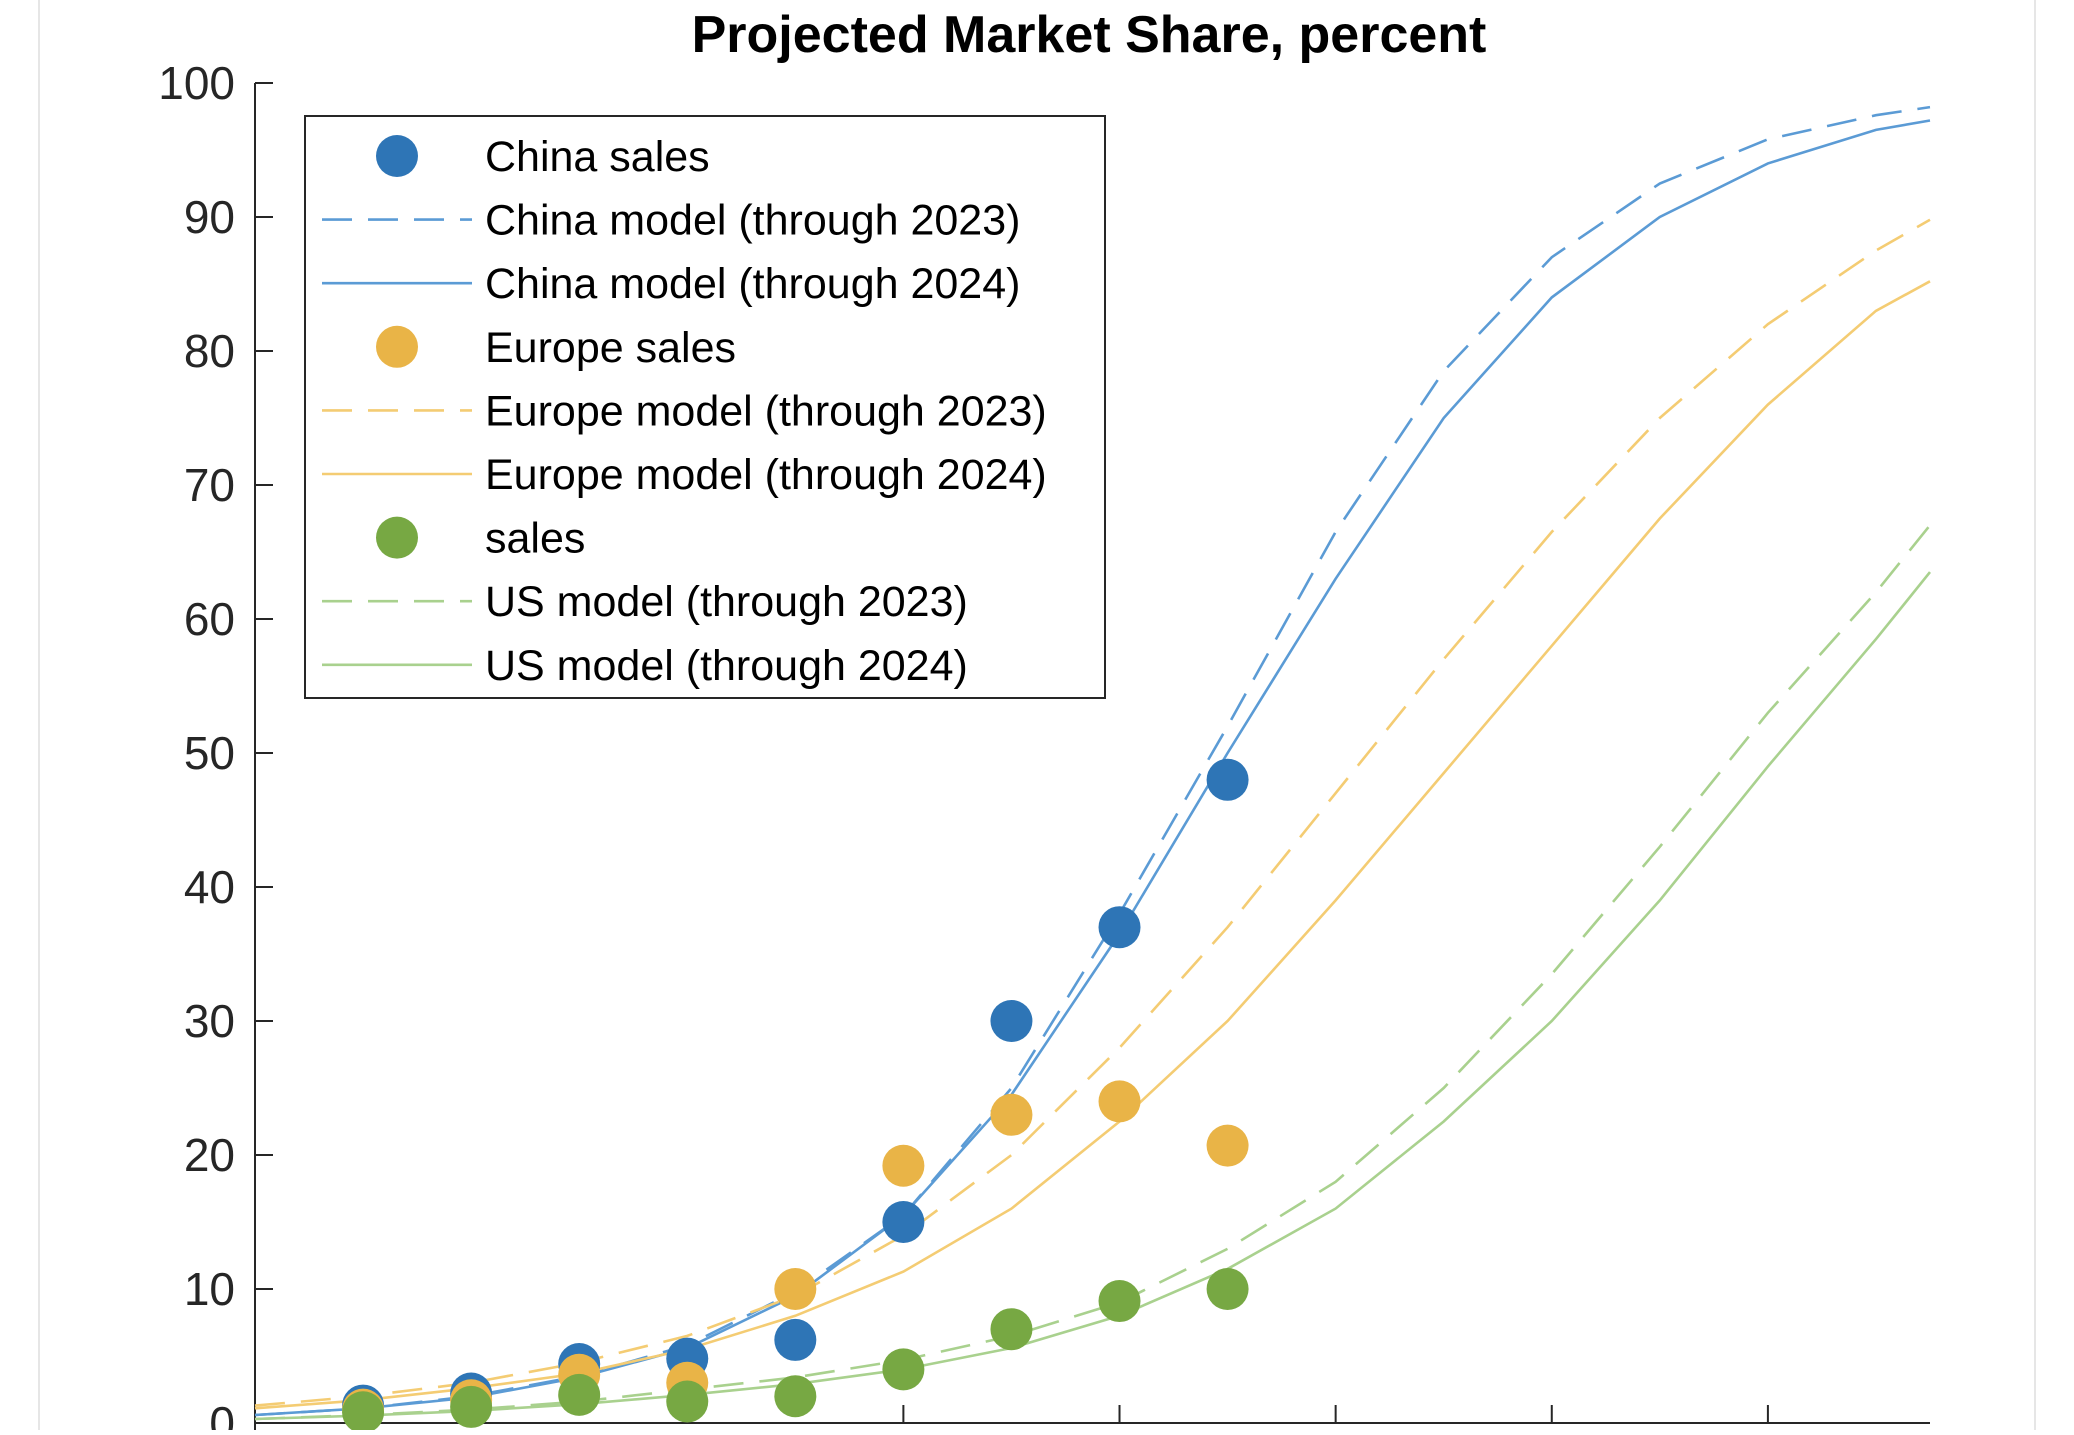  What do you see at coordinates (209, 887) in the screenshot?
I see `y-tick-label: 40` at bounding box center [209, 887].